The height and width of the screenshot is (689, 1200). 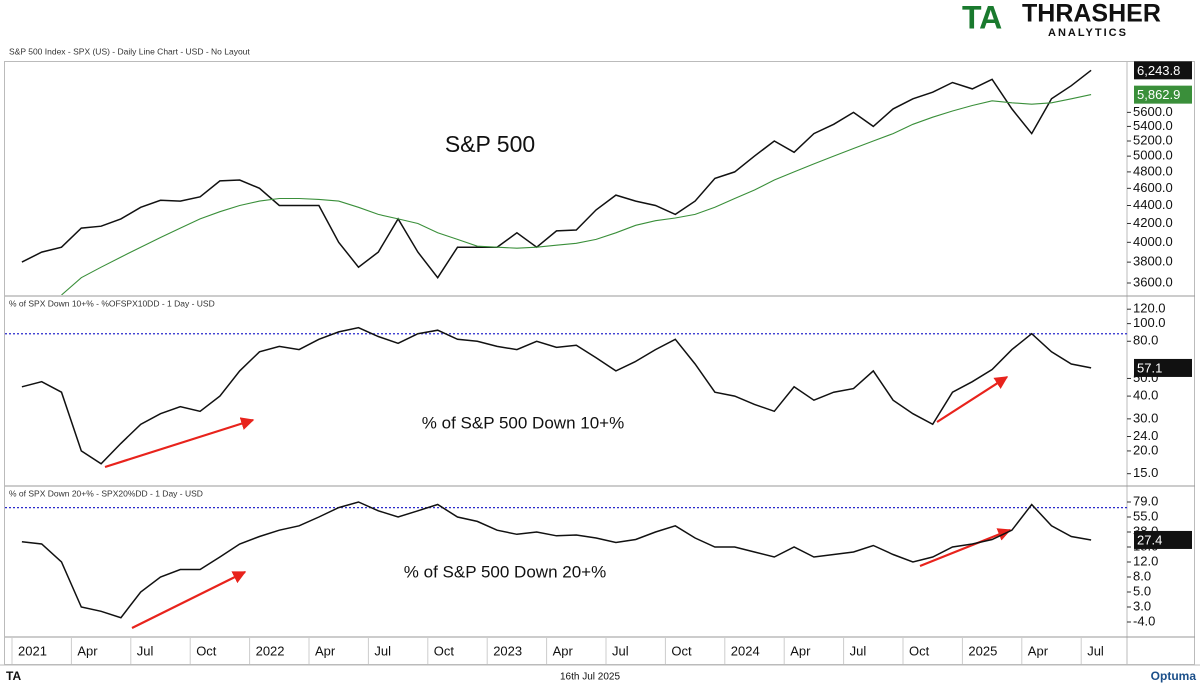 What do you see at coordinates (1153, 125) in the screenshot?
I see `y-tick-label: 5400.0` at bounding box center [1153, 125].